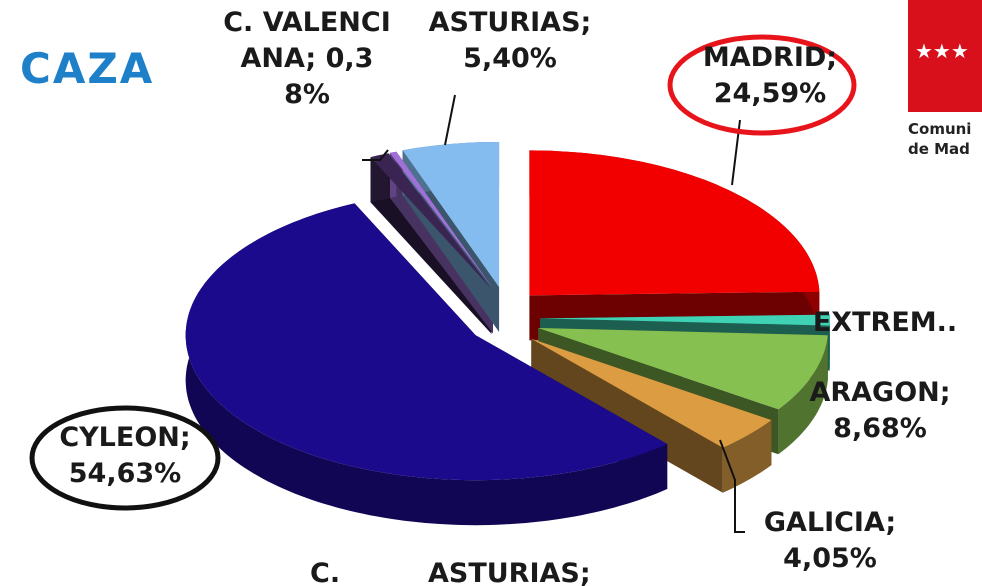 Image resolution: width=982 pixels, height=586 pixels. I want to click on data-label: C. VALENCIANA; 0,38%, so click(307, 59).